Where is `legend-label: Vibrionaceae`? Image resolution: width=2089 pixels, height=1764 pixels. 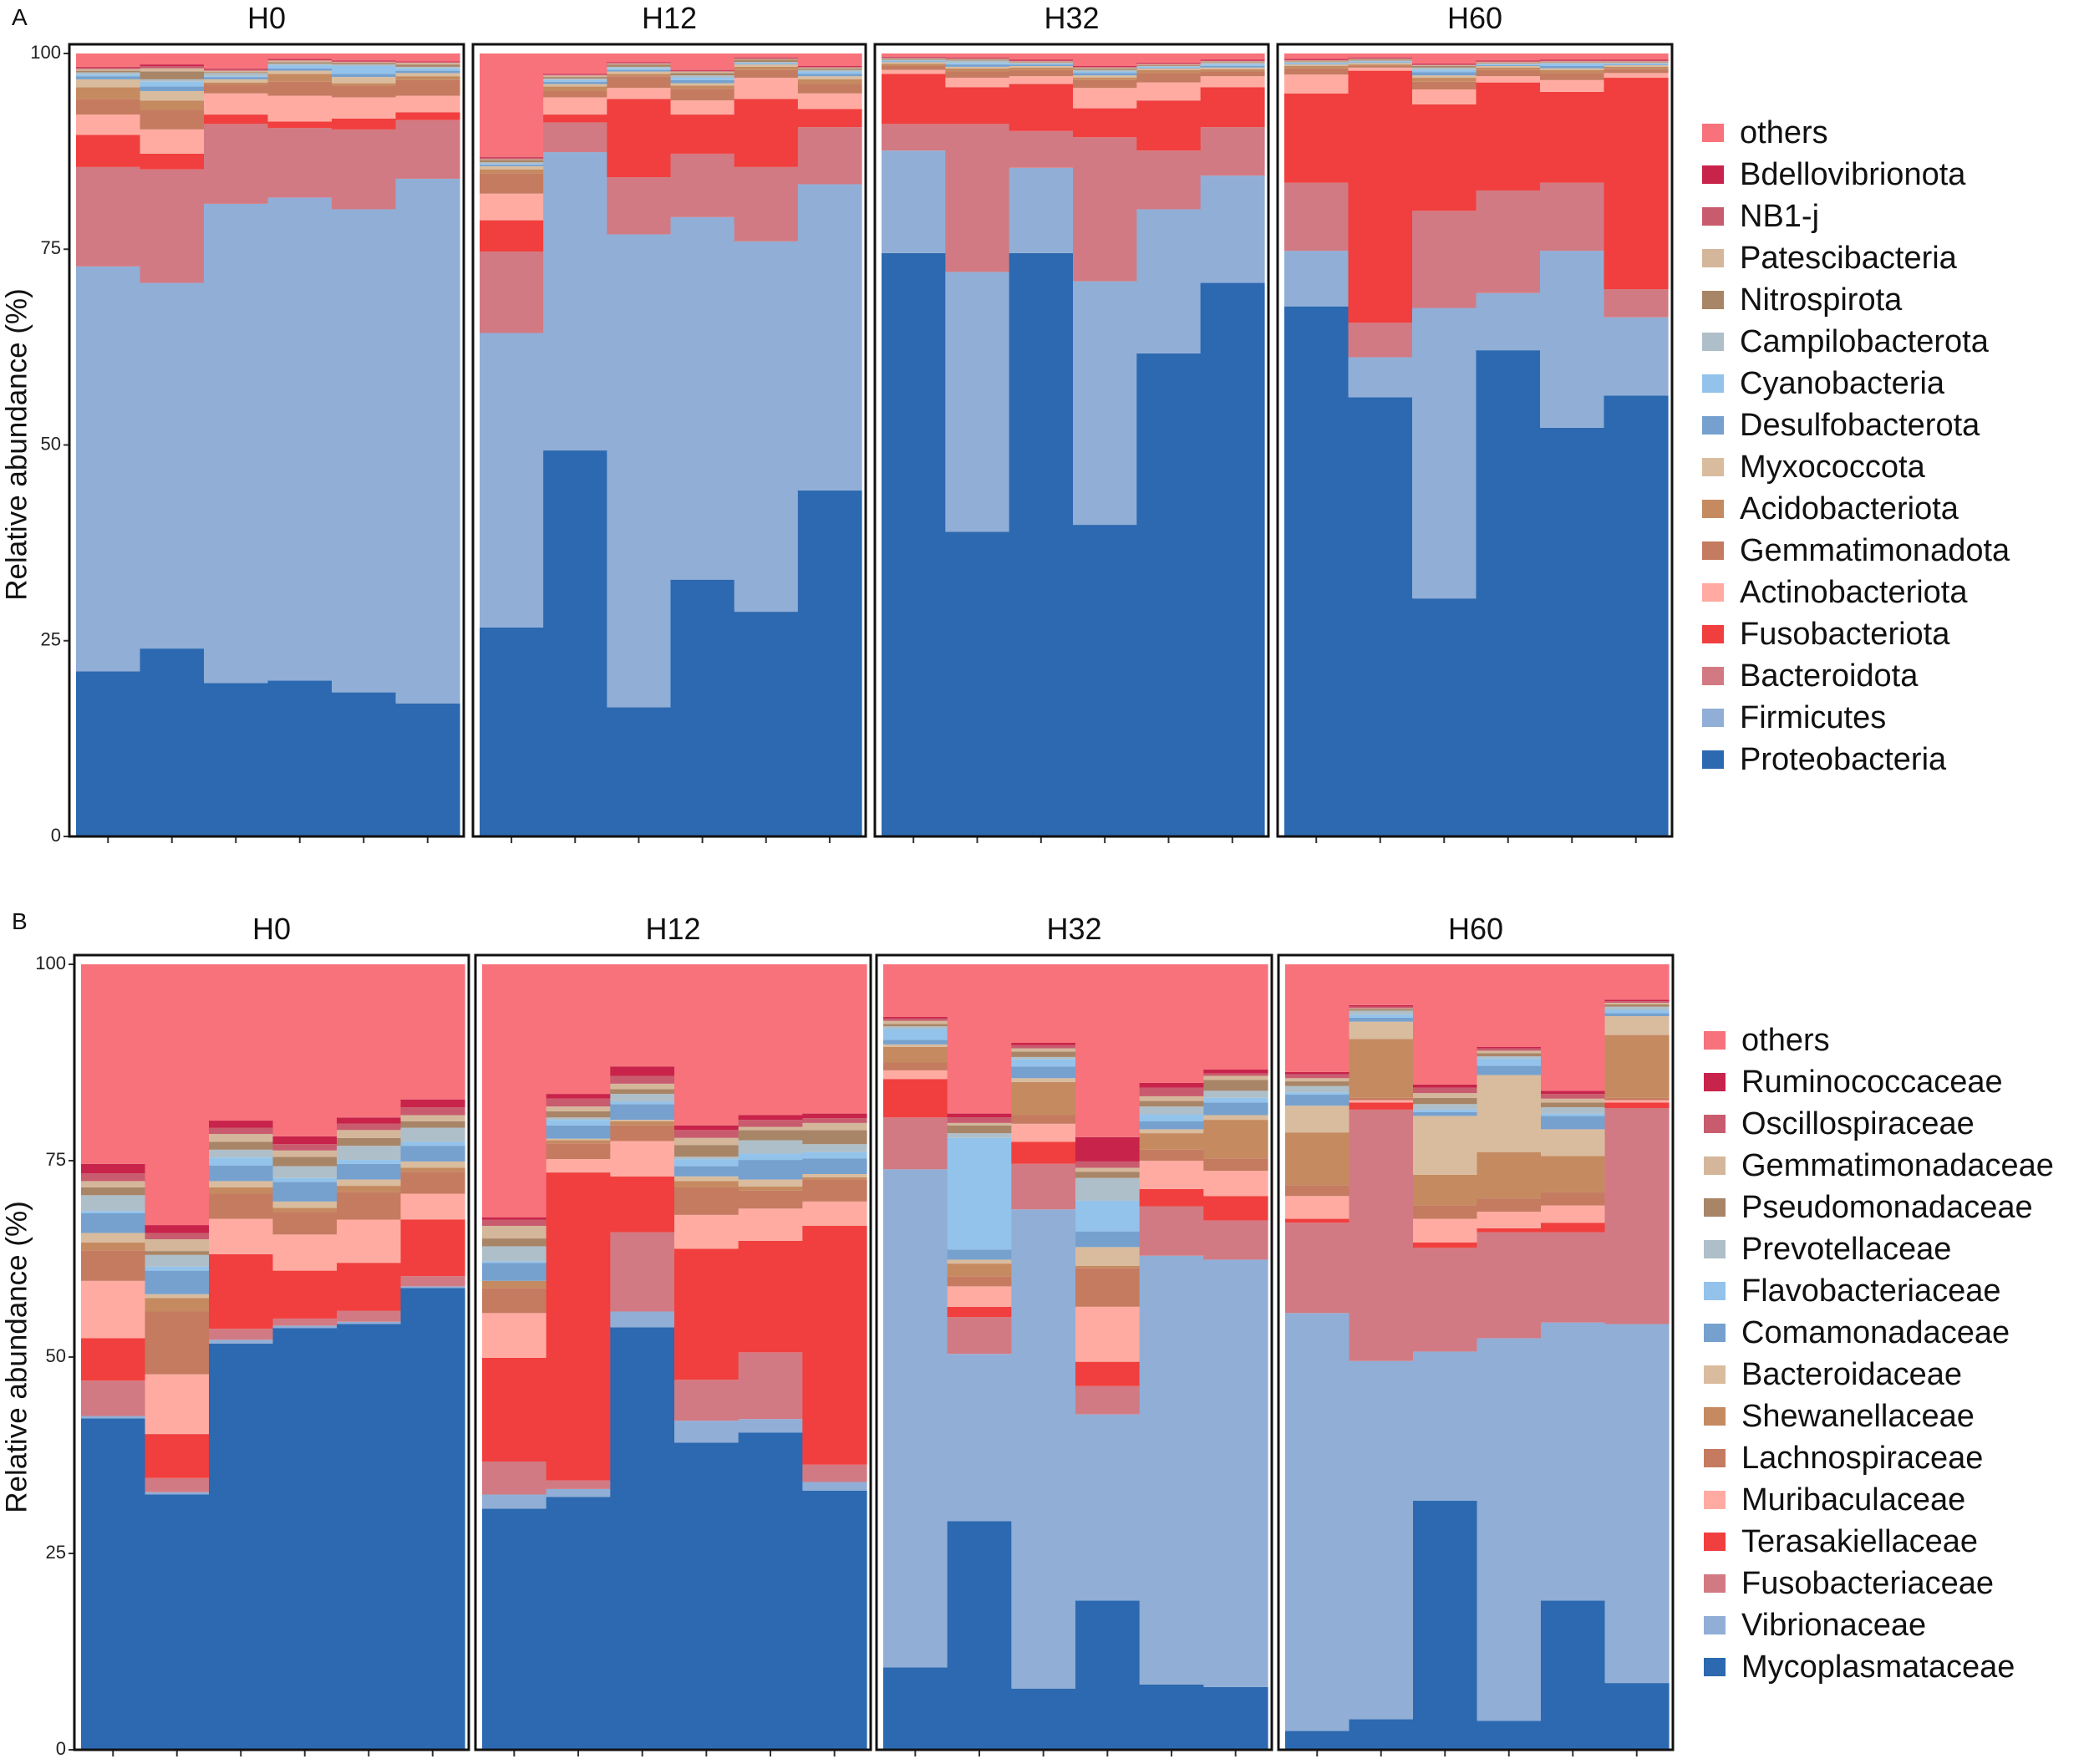 legend-label: Vibrionaceae is located at coordinates (1833, 1625).